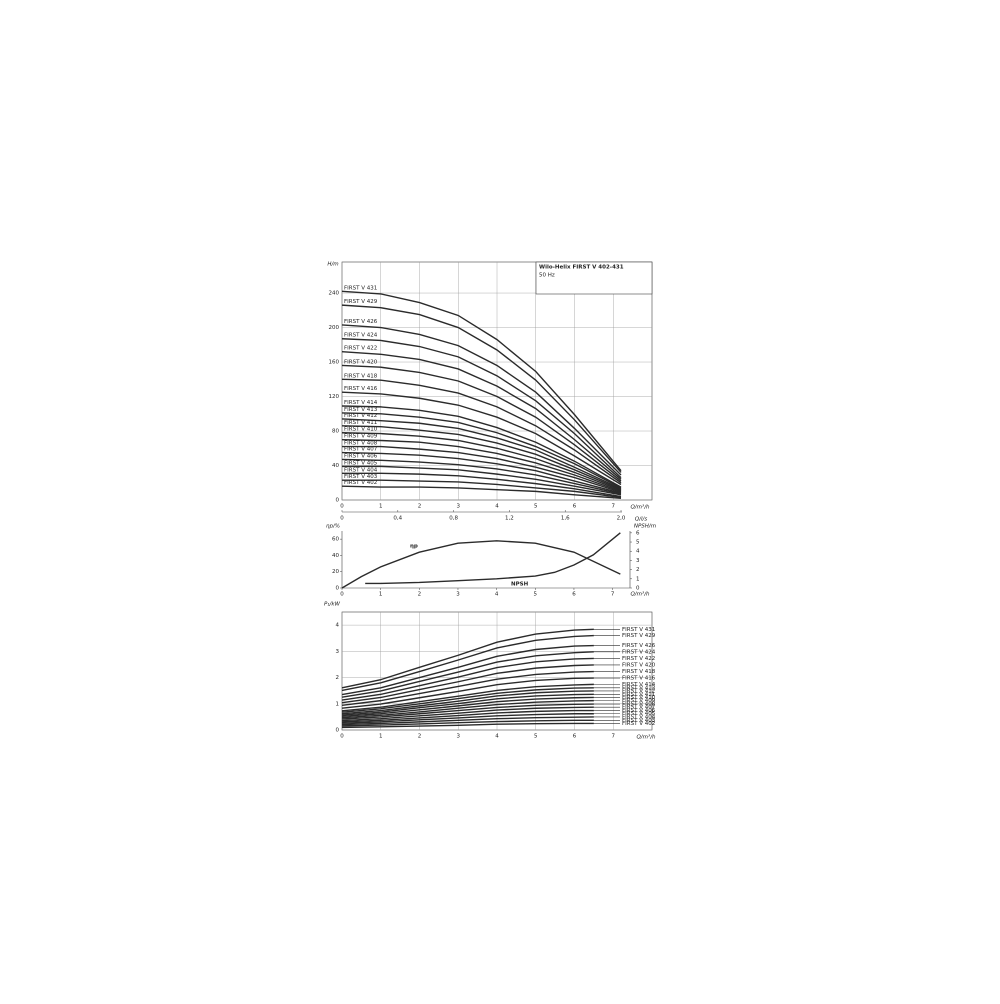 This screenshot has height=1004, width=1000. What do you see at coordinates (414, 547) in the screenshot?
I see `annotation: ηp` at bounding box center [414, 547].